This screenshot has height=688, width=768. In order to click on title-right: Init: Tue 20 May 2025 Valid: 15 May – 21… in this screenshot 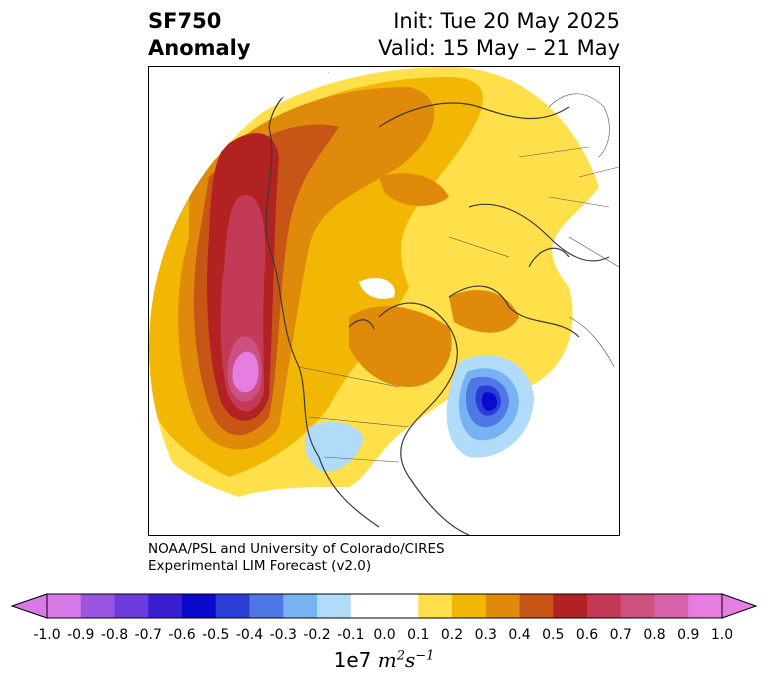, I will do `click(499, 35)`.